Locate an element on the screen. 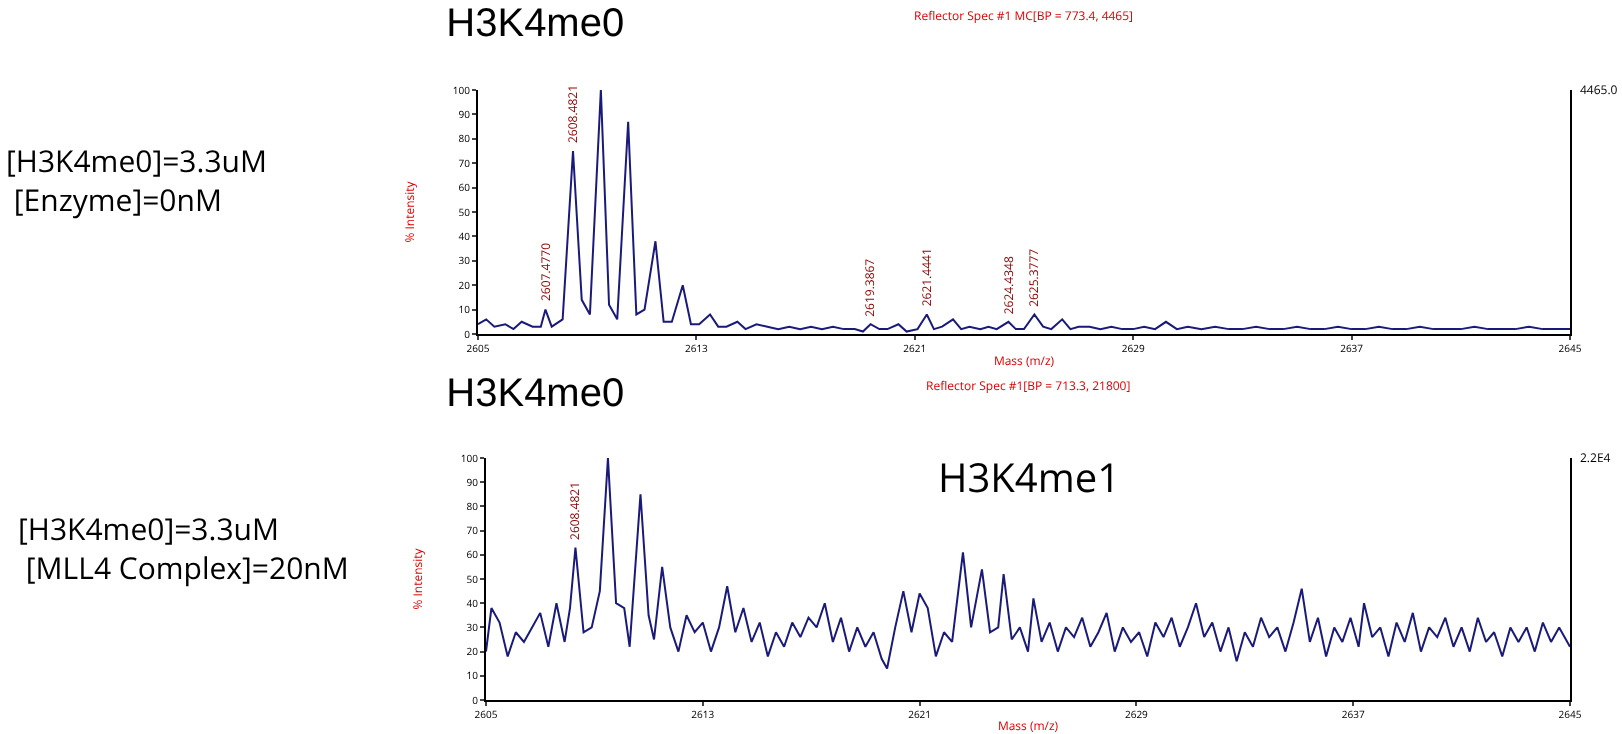 This screenshot has height=734, width=1622. text: [H3K4me0]=3.3uM [Enzyme]=0nM is located at coordinates (136, 181).